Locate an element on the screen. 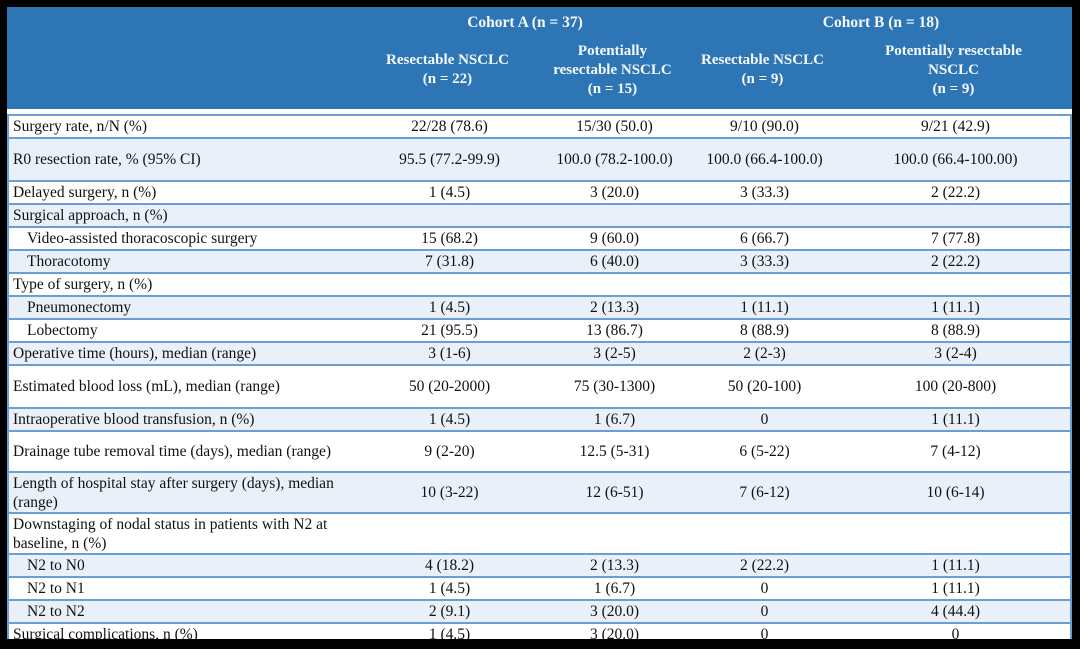 This screenshot has height=649, width=1080. table-cell: 4 (18.2) is located at coordinates (449, 565).